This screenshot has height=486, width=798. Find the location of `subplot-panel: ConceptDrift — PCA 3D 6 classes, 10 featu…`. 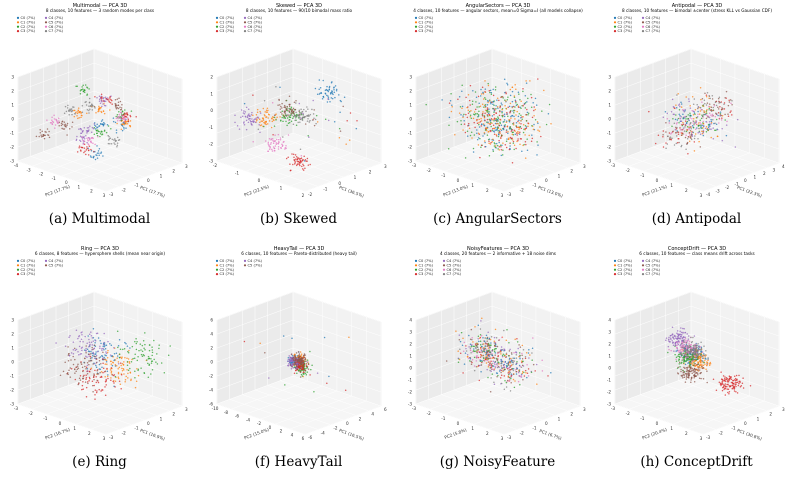

subplot-panel: ConceptDrift — PCA 3D 6 classes, 10 featu… is located at coordinates (696, 364).